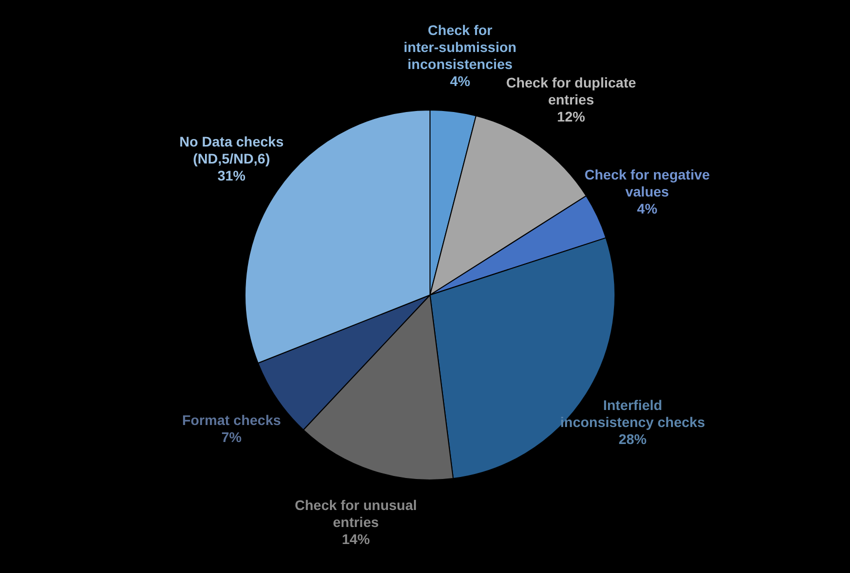 Image resolution: width=850 pixels, height=573 pixels. What do you see at coordinates (571, 91) in the screenshot?
I see `slice-label: Check for duplicate entries` at bounding box center [571, 91].